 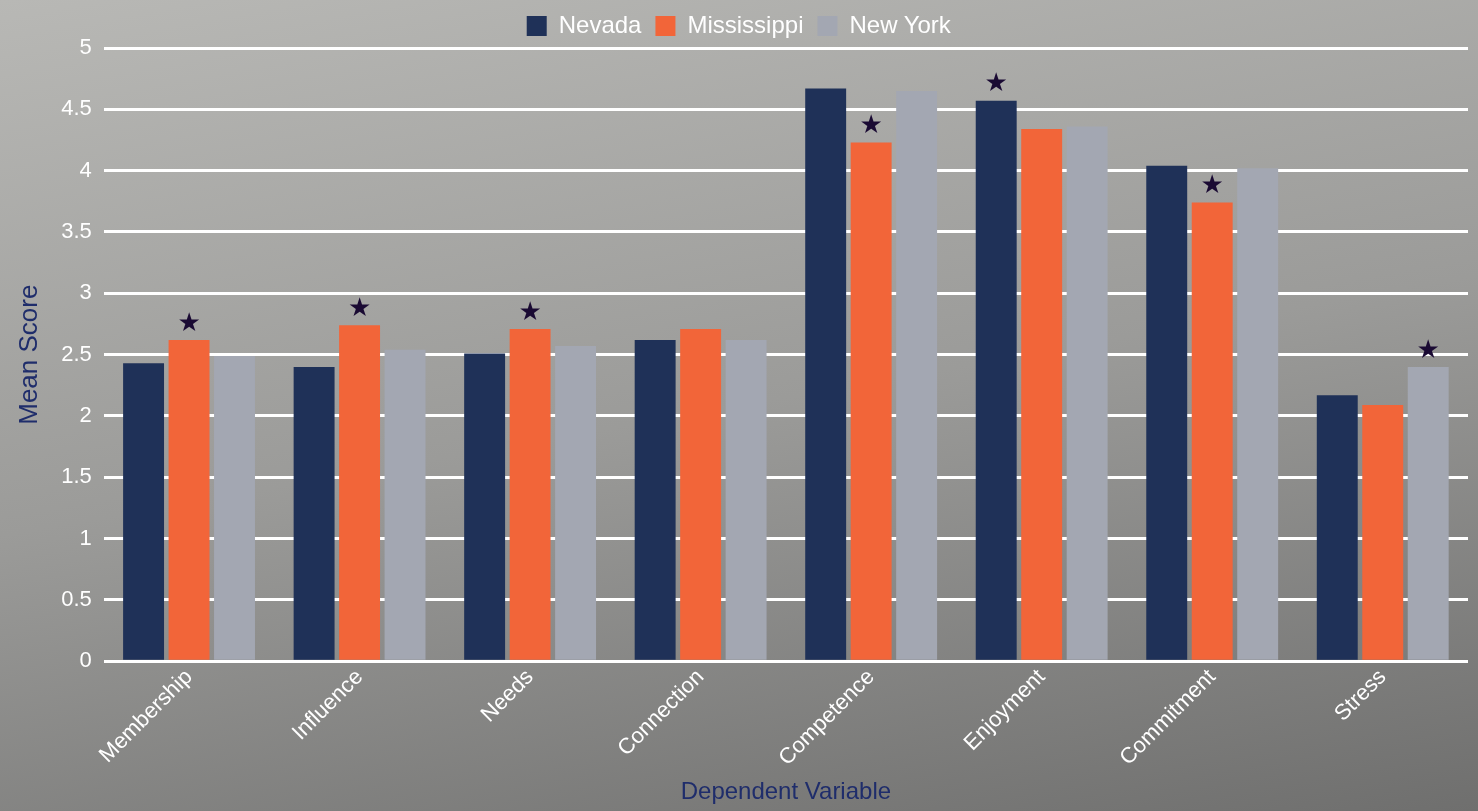 What do you see at coordinates (85, 169) in the screenshot?
I see `y-tick-label: 4` at bounding box center [85, 169].